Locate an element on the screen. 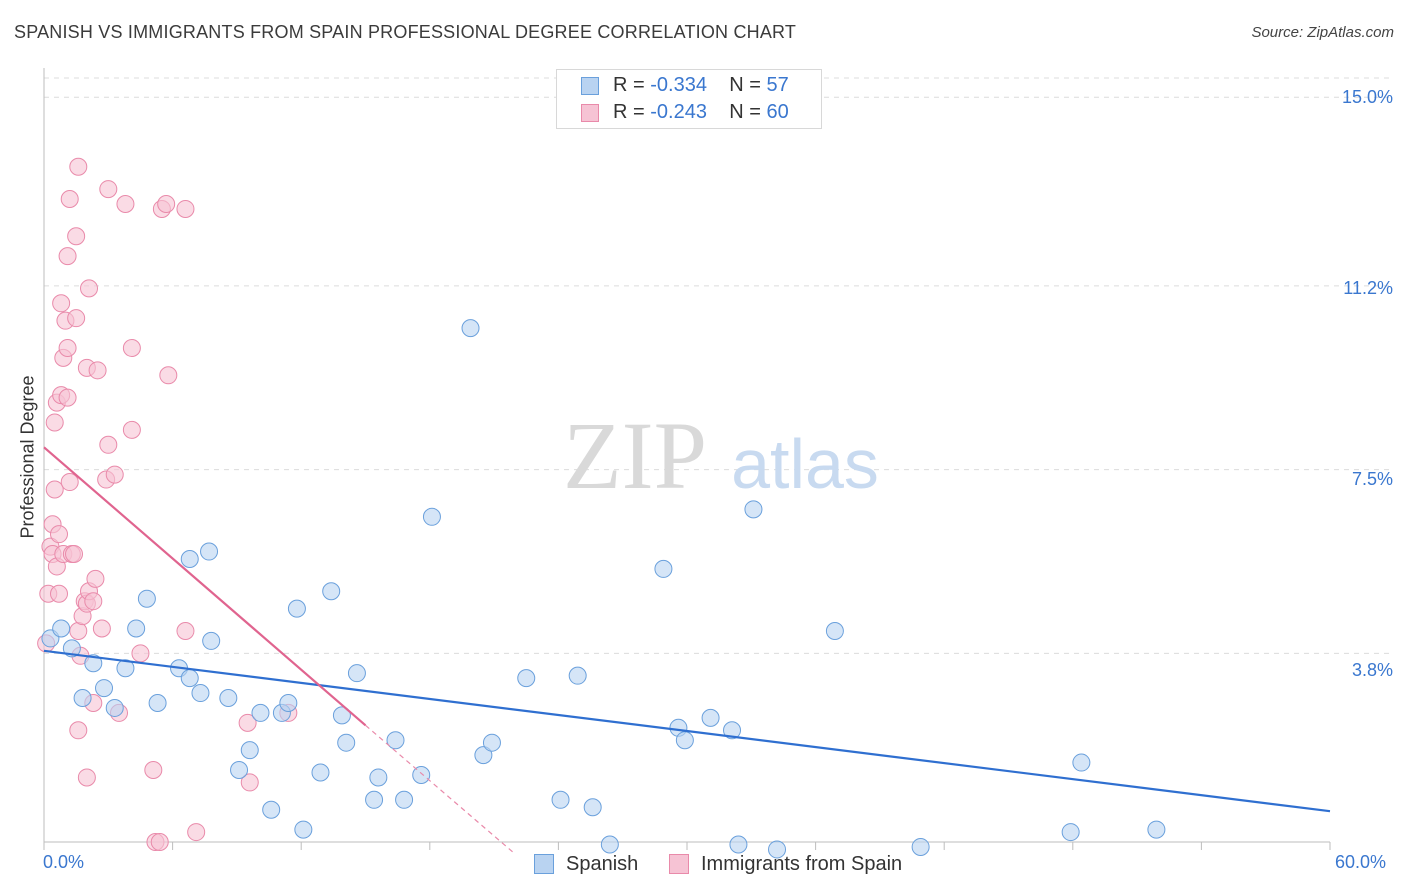 The image size is (1406, 892). stats-legend: R = -0.334 N = 57 R = -0.243 N = 60 is located at coordinates (689, 99).